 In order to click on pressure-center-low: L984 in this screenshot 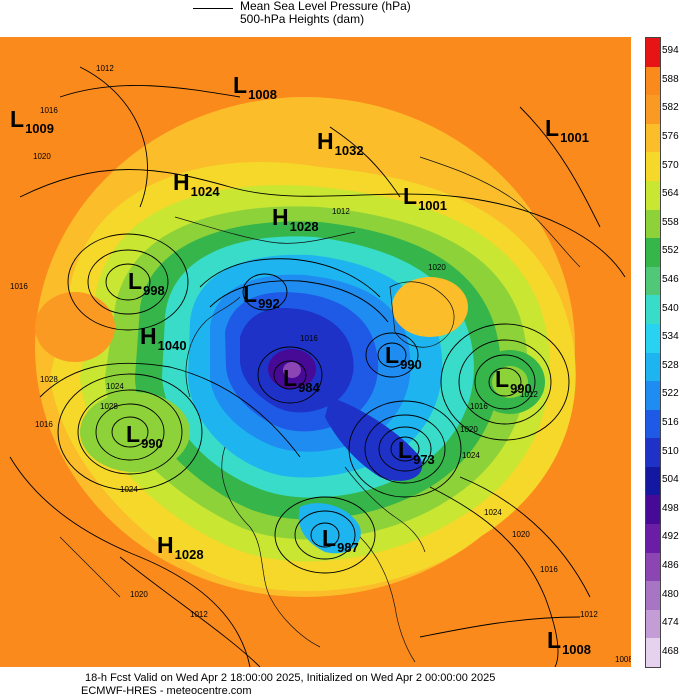, I will do `click(301, 380)`.